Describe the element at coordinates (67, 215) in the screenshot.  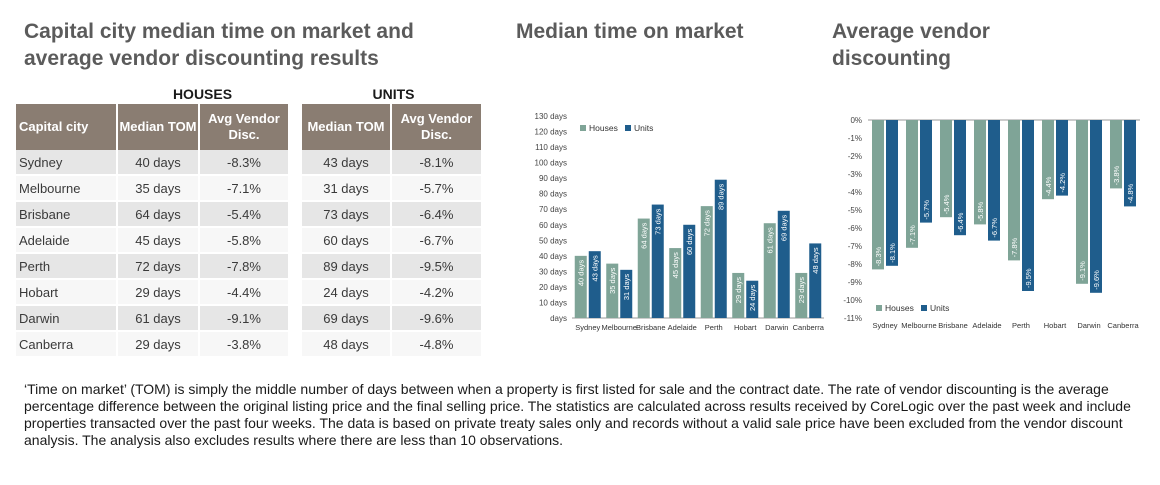
I see `city-cell: Brisbane` at that location.